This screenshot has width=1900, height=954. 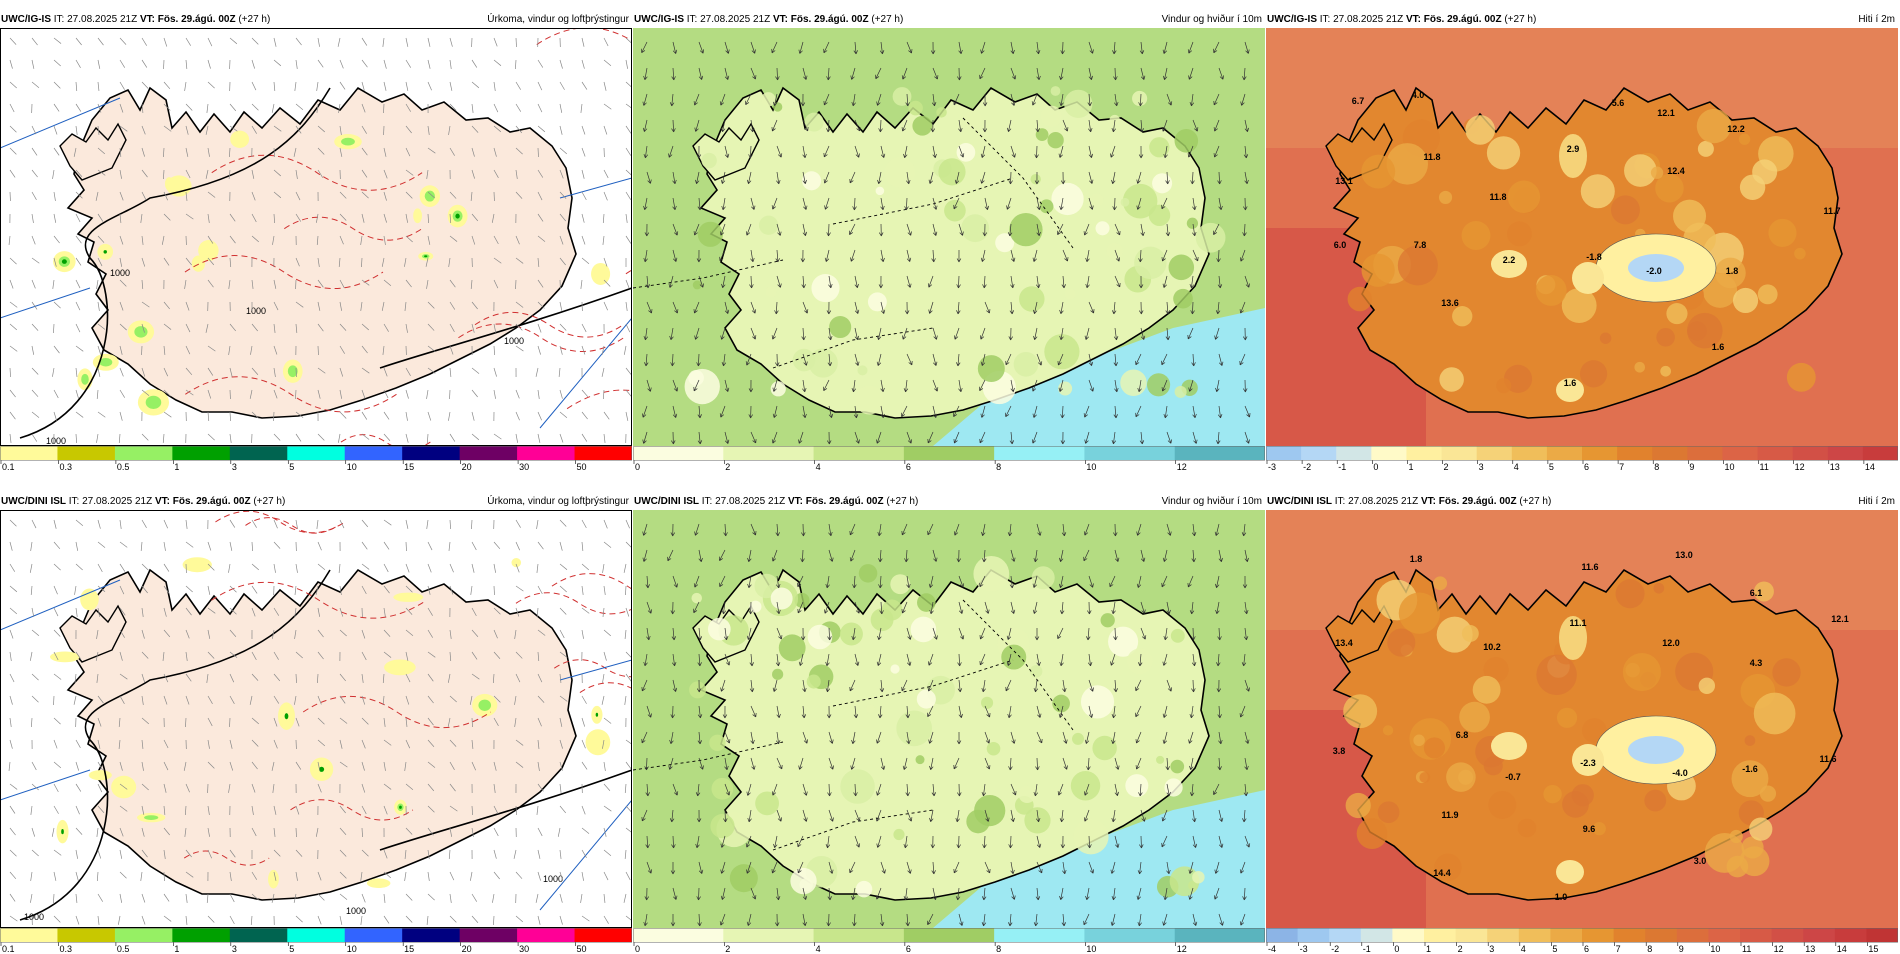 What do you see at coordinates (998, 467) in the screenshot?
I see `colorbar-tick-label: 8` at bounding box center [998, 467].